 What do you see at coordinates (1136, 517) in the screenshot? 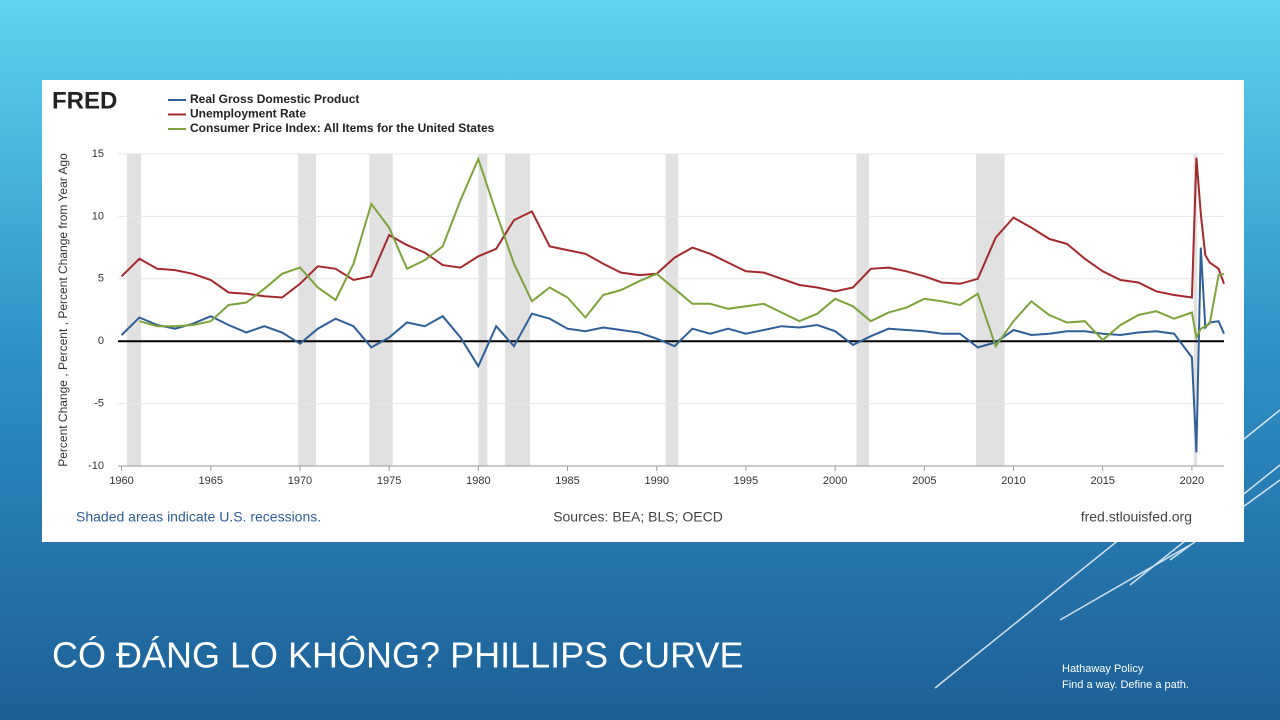
I see `site: fred.stlouisfed.org` at bounding box center [1136, 517].